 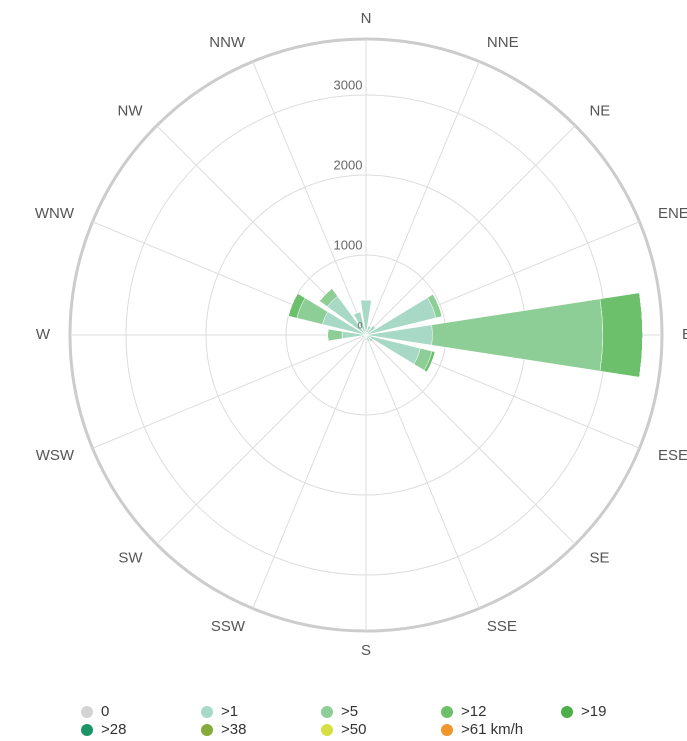 I want to click on legend-label: >38, so click(x=233, y=729).